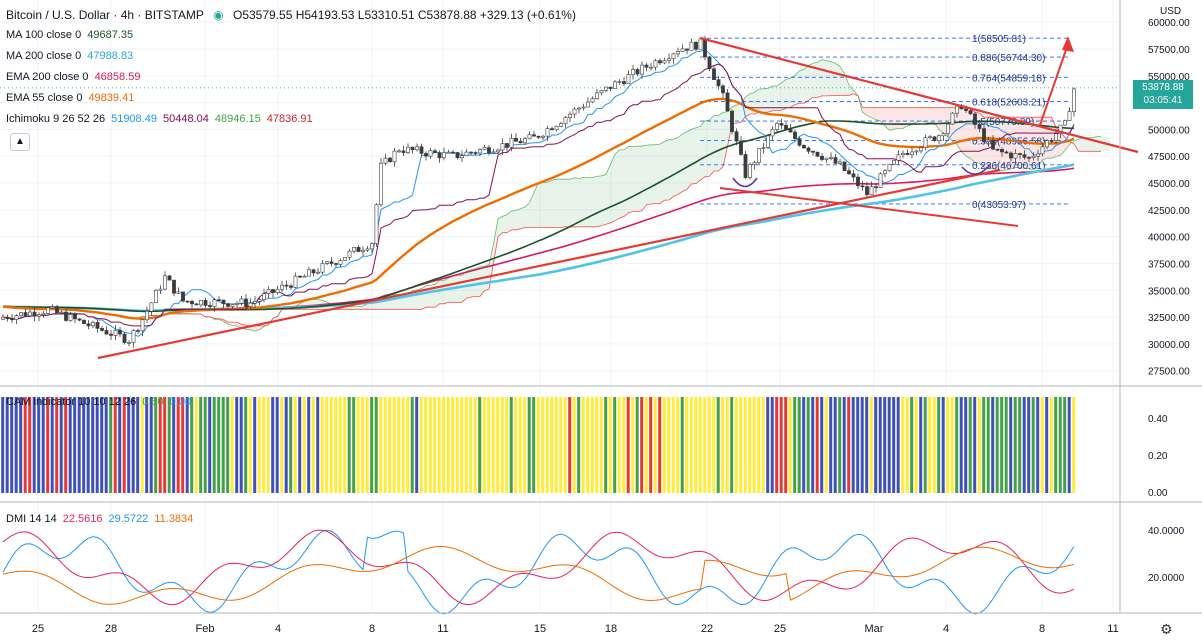 The width and height of the screenshot is (1202, 643). What do you see at coordinates (105, 15) in the screenshot?
I see `symbol-title: Bitcoin / U.S. Dollar · 4h · BITSTAMP` at bounding box center [105, 15].